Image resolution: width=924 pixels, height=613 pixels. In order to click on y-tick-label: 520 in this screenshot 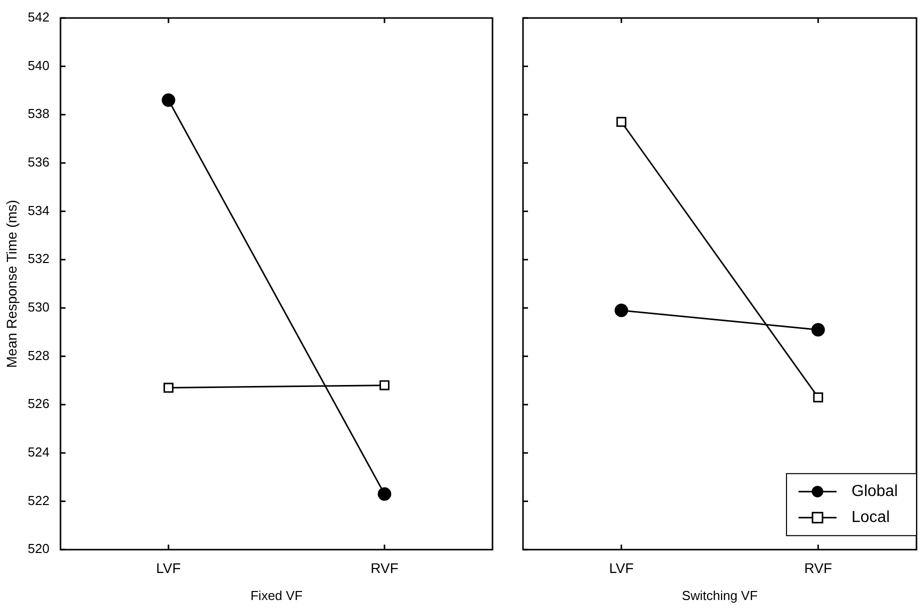, I will do `click(39, 548)`.